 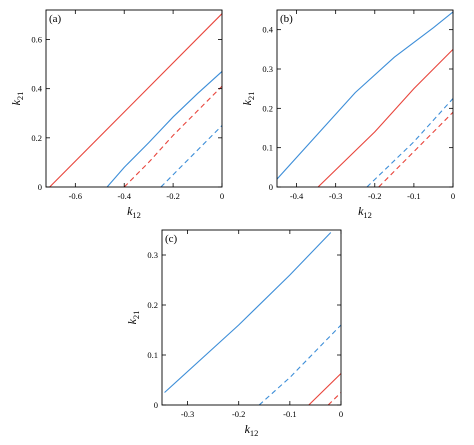 I want to click on panel-label: (c), so click(x=171, y=239).